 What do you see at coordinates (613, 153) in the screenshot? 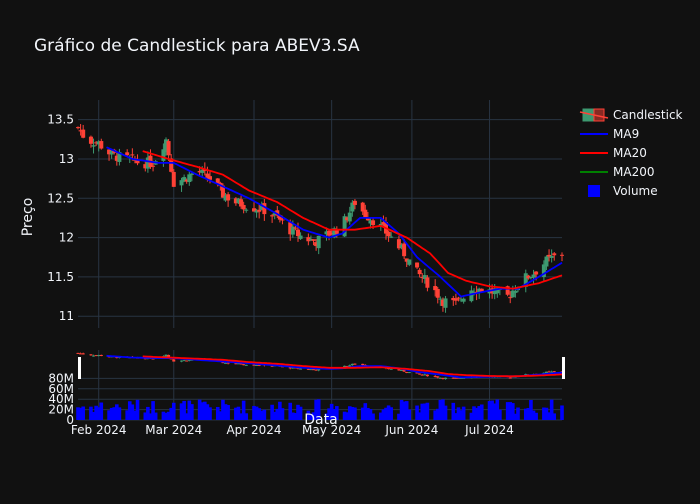
I see `legend-item-ma20: MA20` at bounding box center [613, 153].